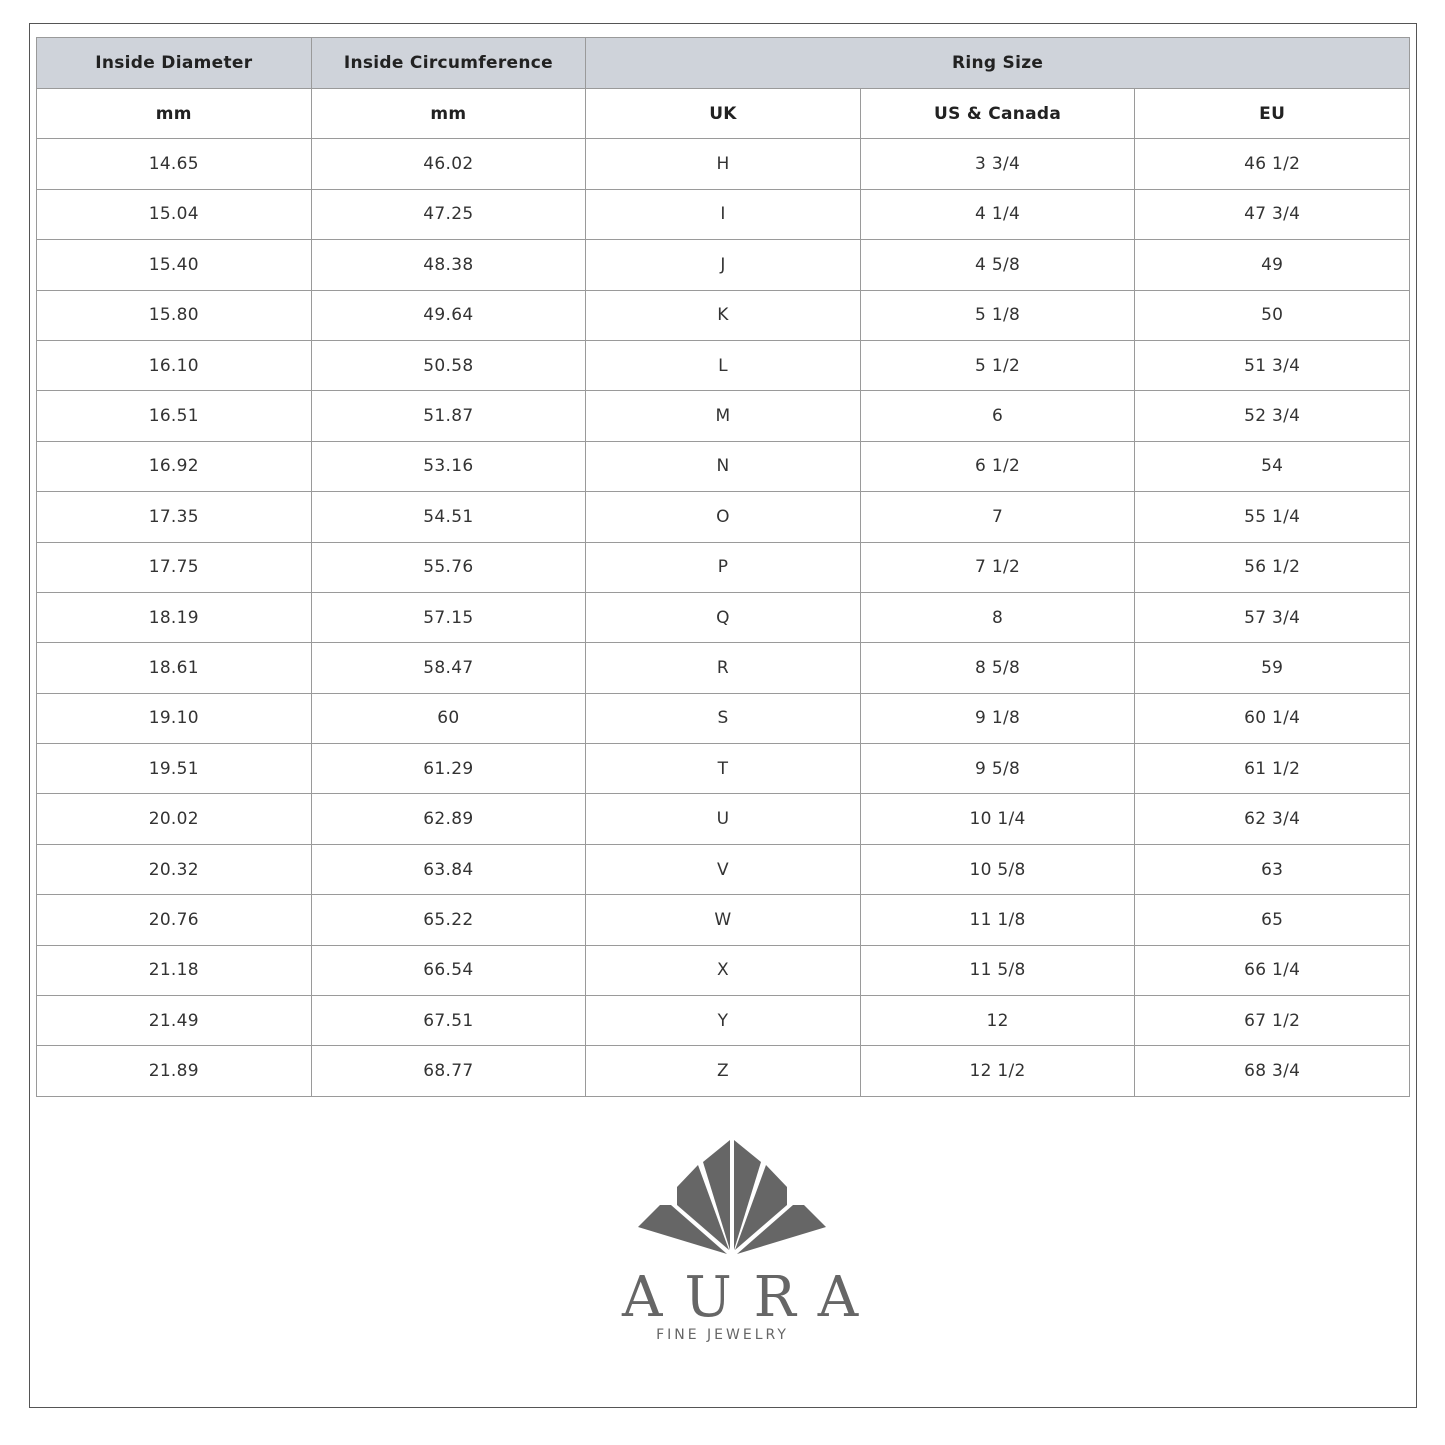 The image size is (1445, 1445). Describe the element at coordinates (723, 416) in the screenshot. I see `cell-uk-size: M` at that location.